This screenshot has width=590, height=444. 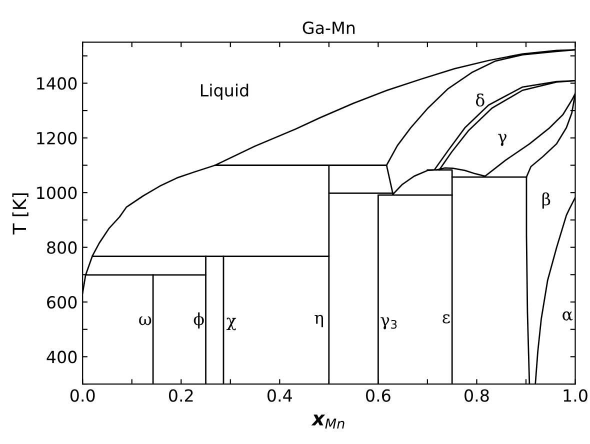 I want to click on y-tick-label: 1400, so click(x=57, y=83).